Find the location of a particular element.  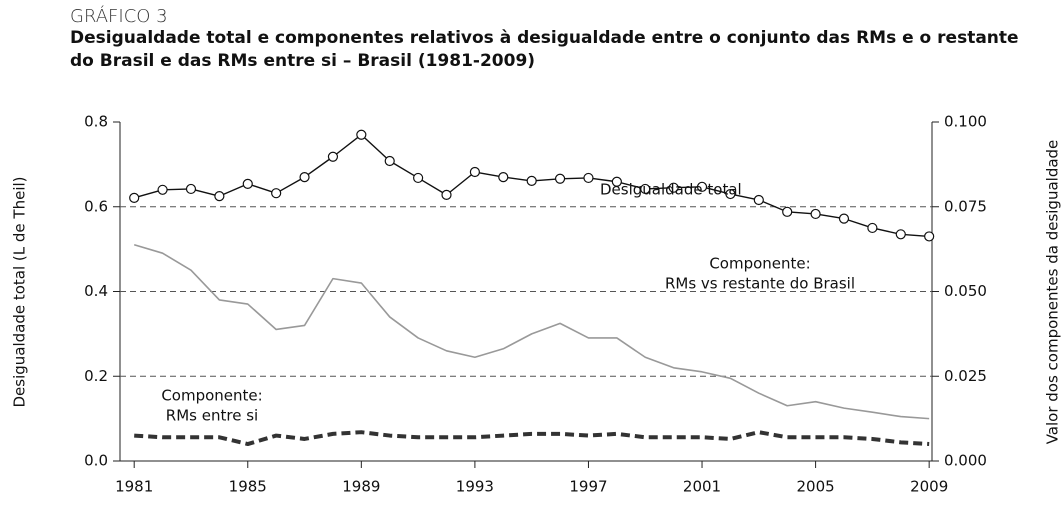

y-tick-label: 0.2 is located at coordinates (96, 376).